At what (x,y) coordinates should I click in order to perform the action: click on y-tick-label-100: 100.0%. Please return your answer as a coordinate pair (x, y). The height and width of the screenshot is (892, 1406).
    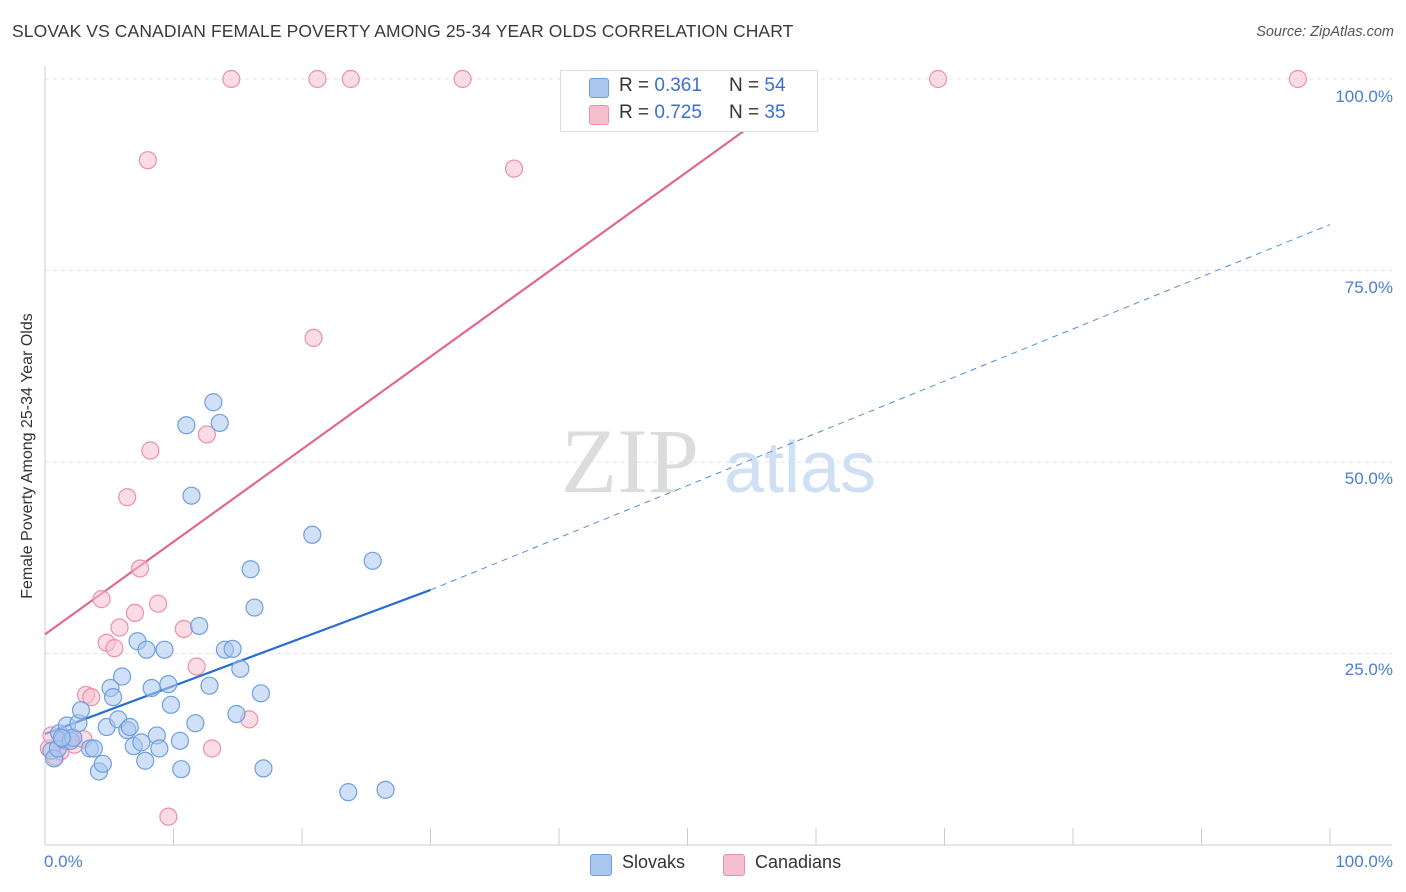
    Looking at the image, I should click on (1364, 96).